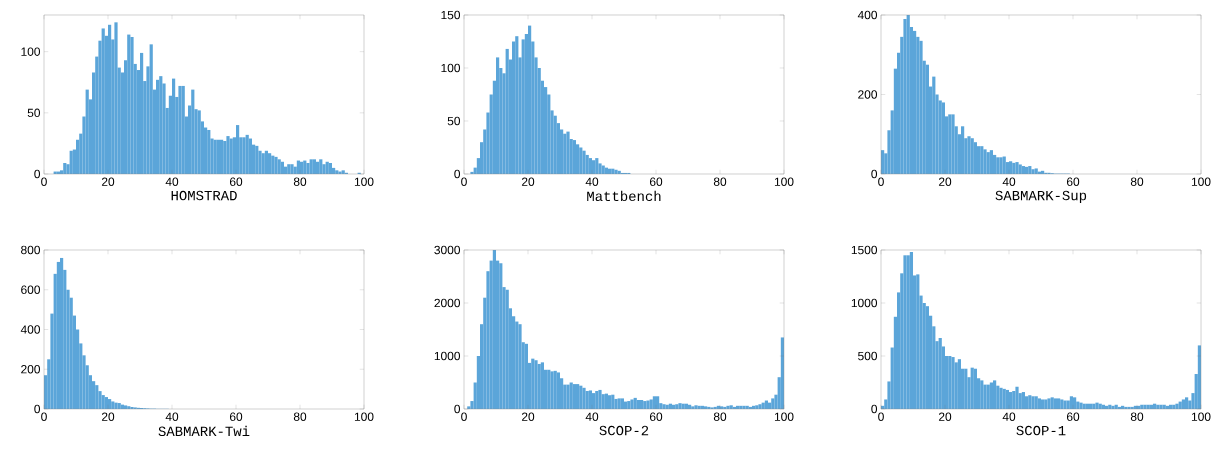  I want to click on x-axis-title: Mattbench, so click(624, 196).